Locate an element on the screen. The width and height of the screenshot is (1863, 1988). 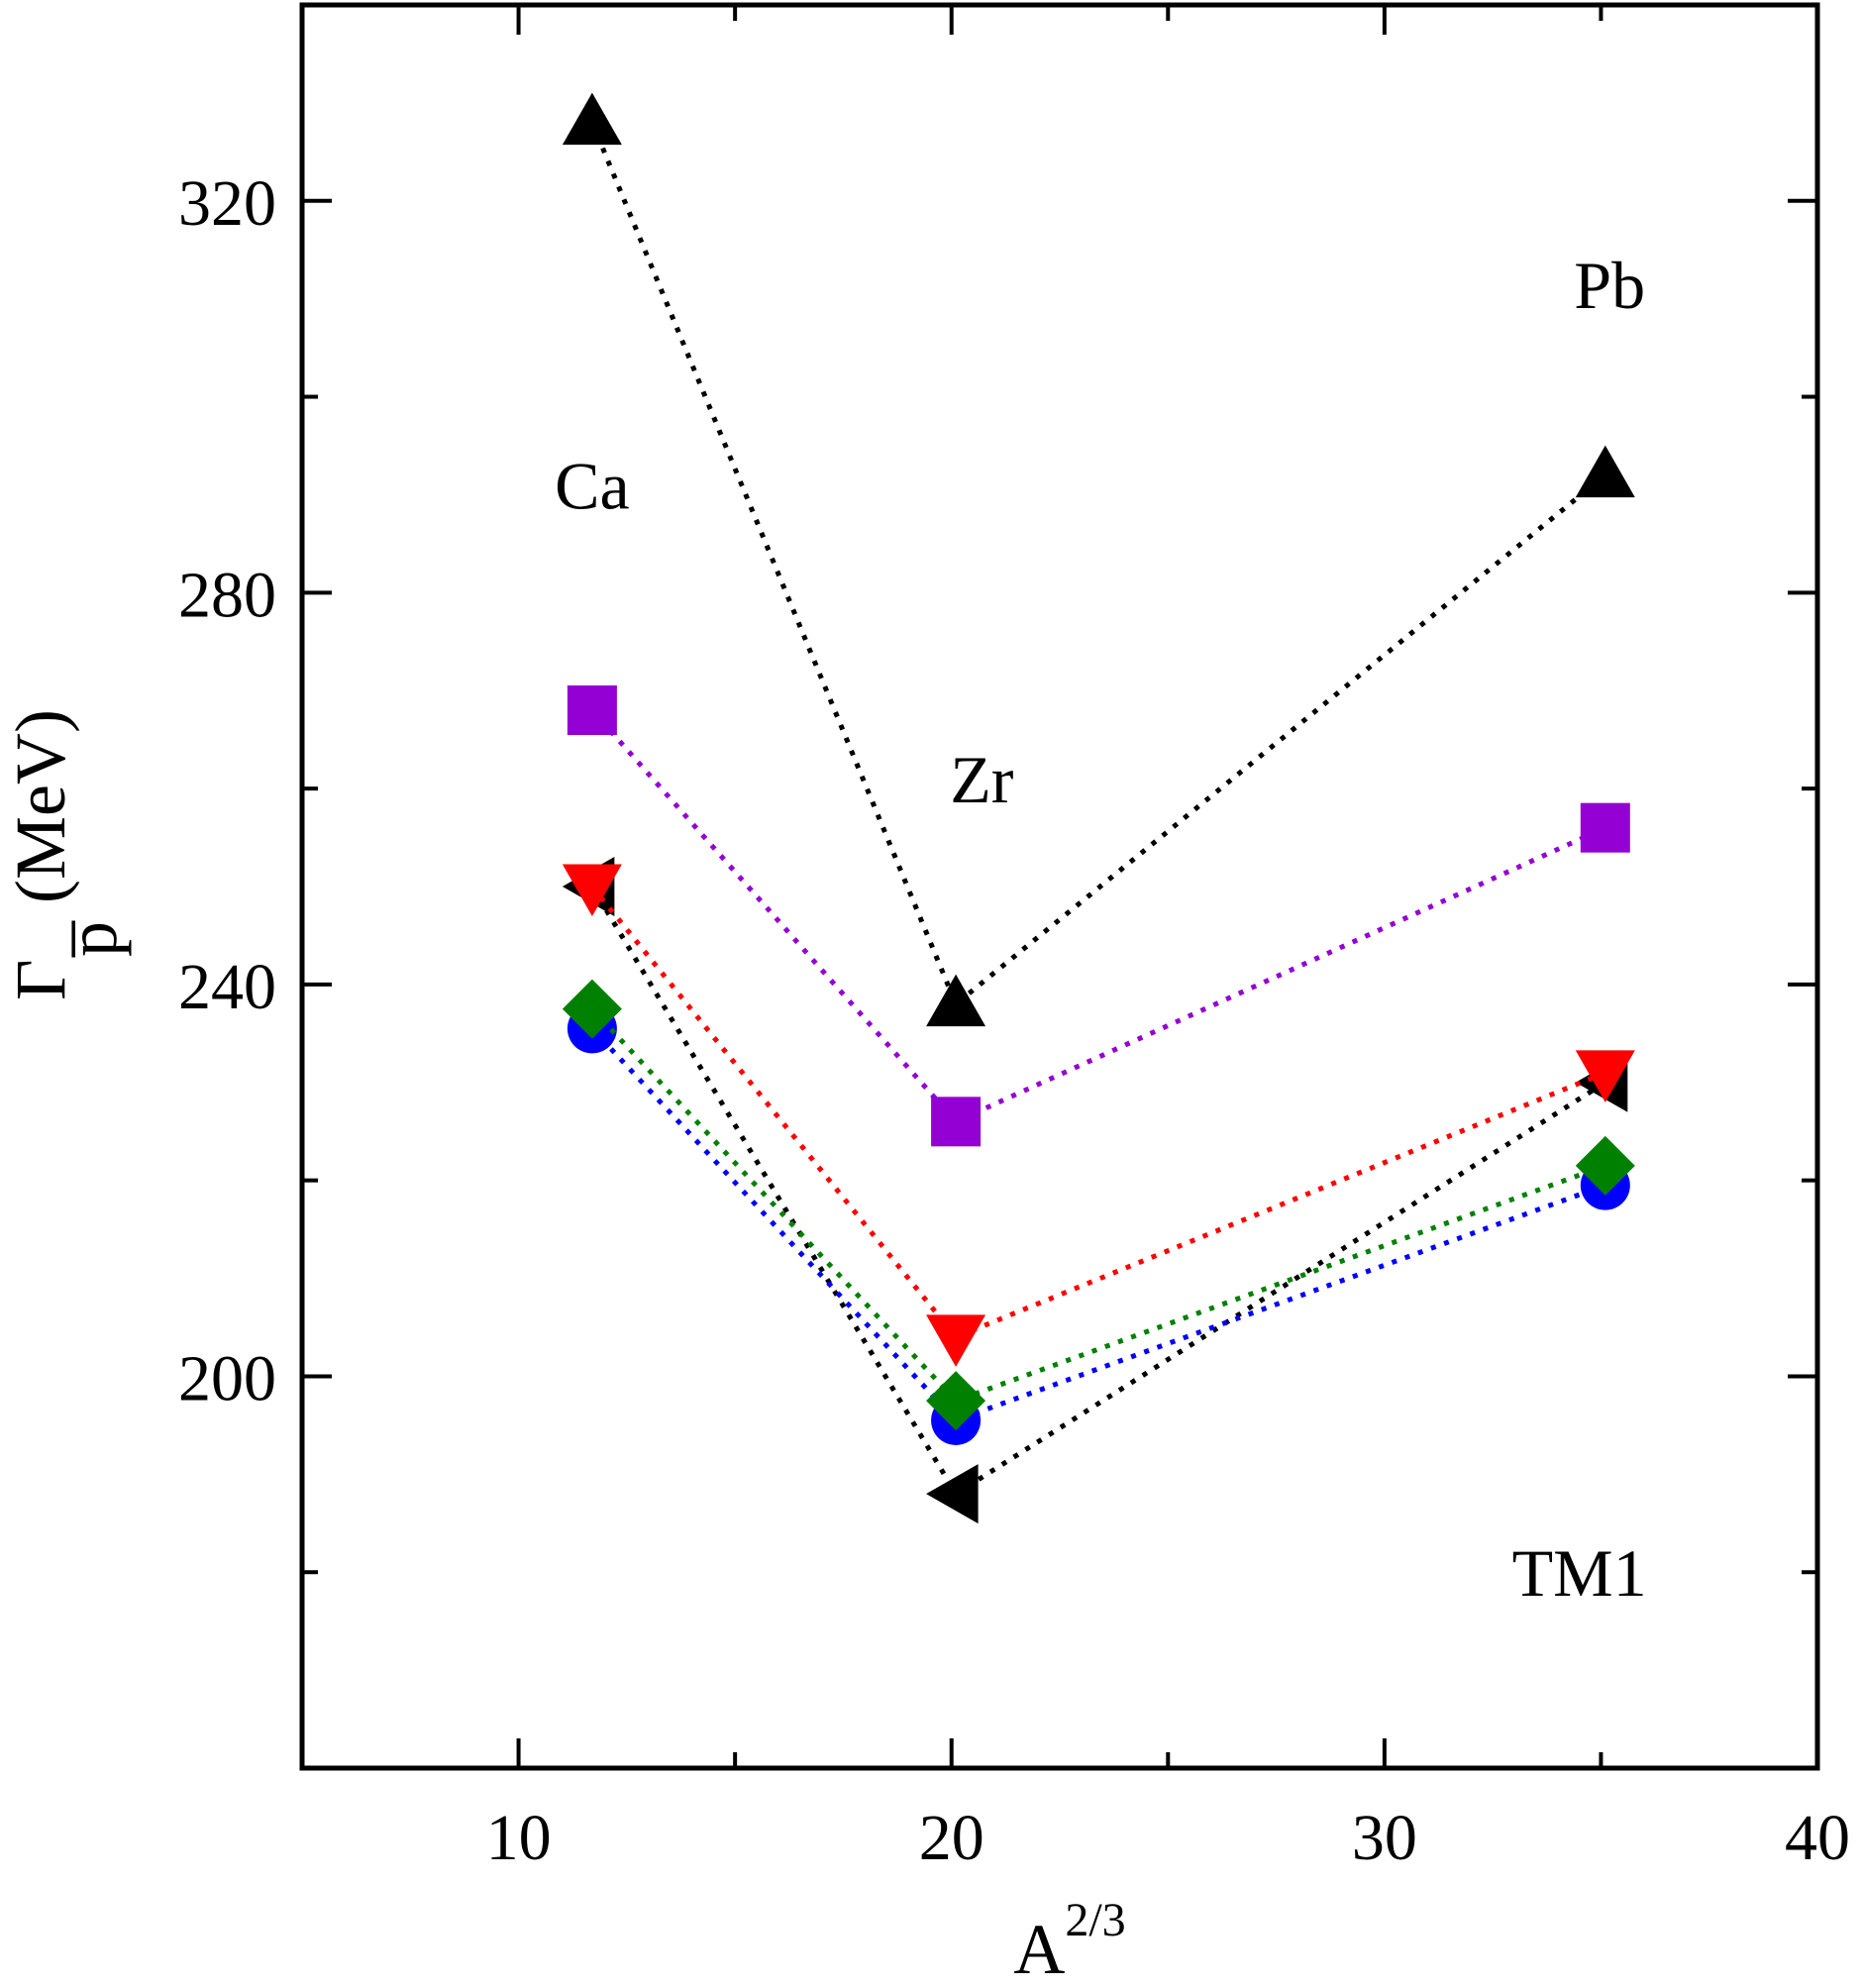
data-point-triangle-left is located at coordinates (952, 1494).